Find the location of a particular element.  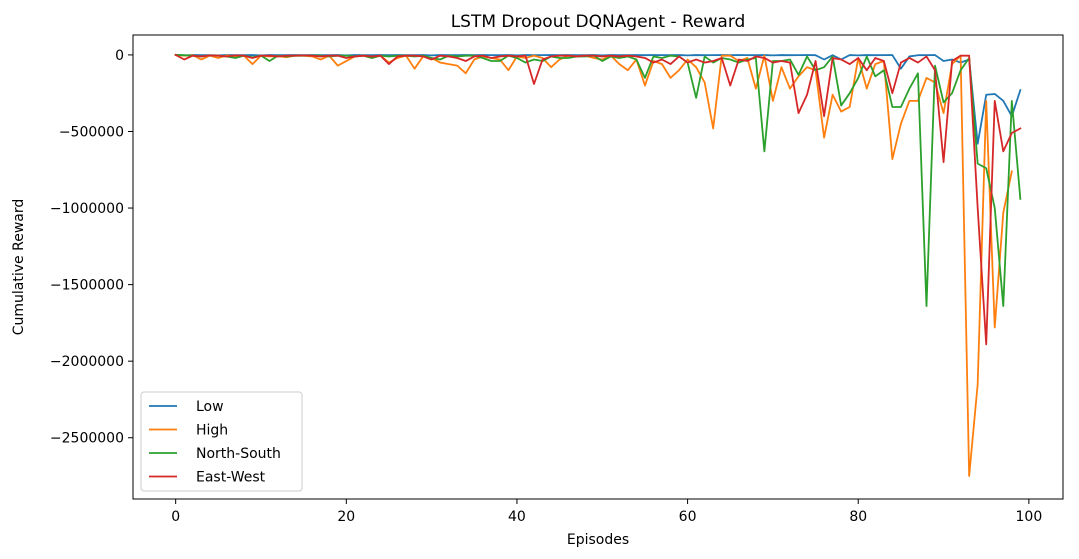

y-tick-label: −500000 is located at coordinates (91, 132).